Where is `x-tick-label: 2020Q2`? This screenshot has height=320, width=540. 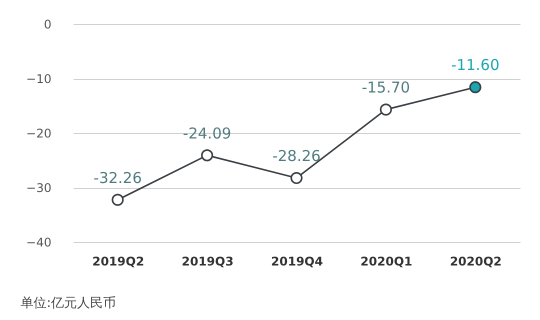
x-tick-label: 2020Q2 is located at coordinates (476, 261).